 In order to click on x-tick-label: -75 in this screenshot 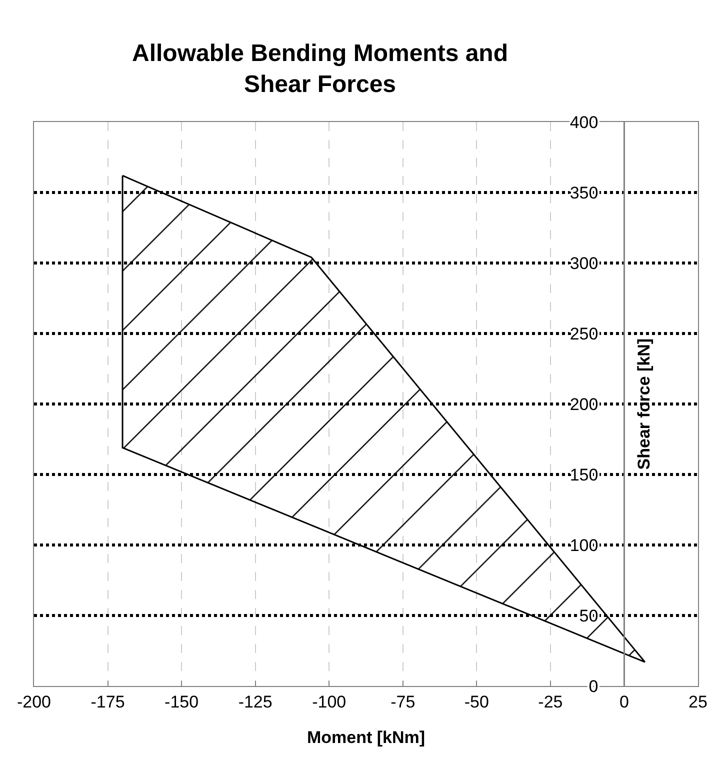, I will do `click(403, 702)`.